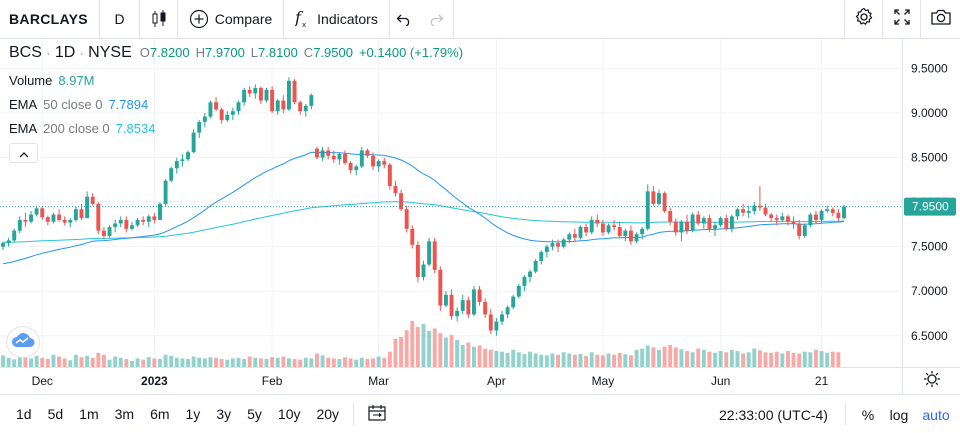 Image resolution: width=960 pixels, height=433 pixels. I want to click on indicators-label: Indicators, so click(347, 19).